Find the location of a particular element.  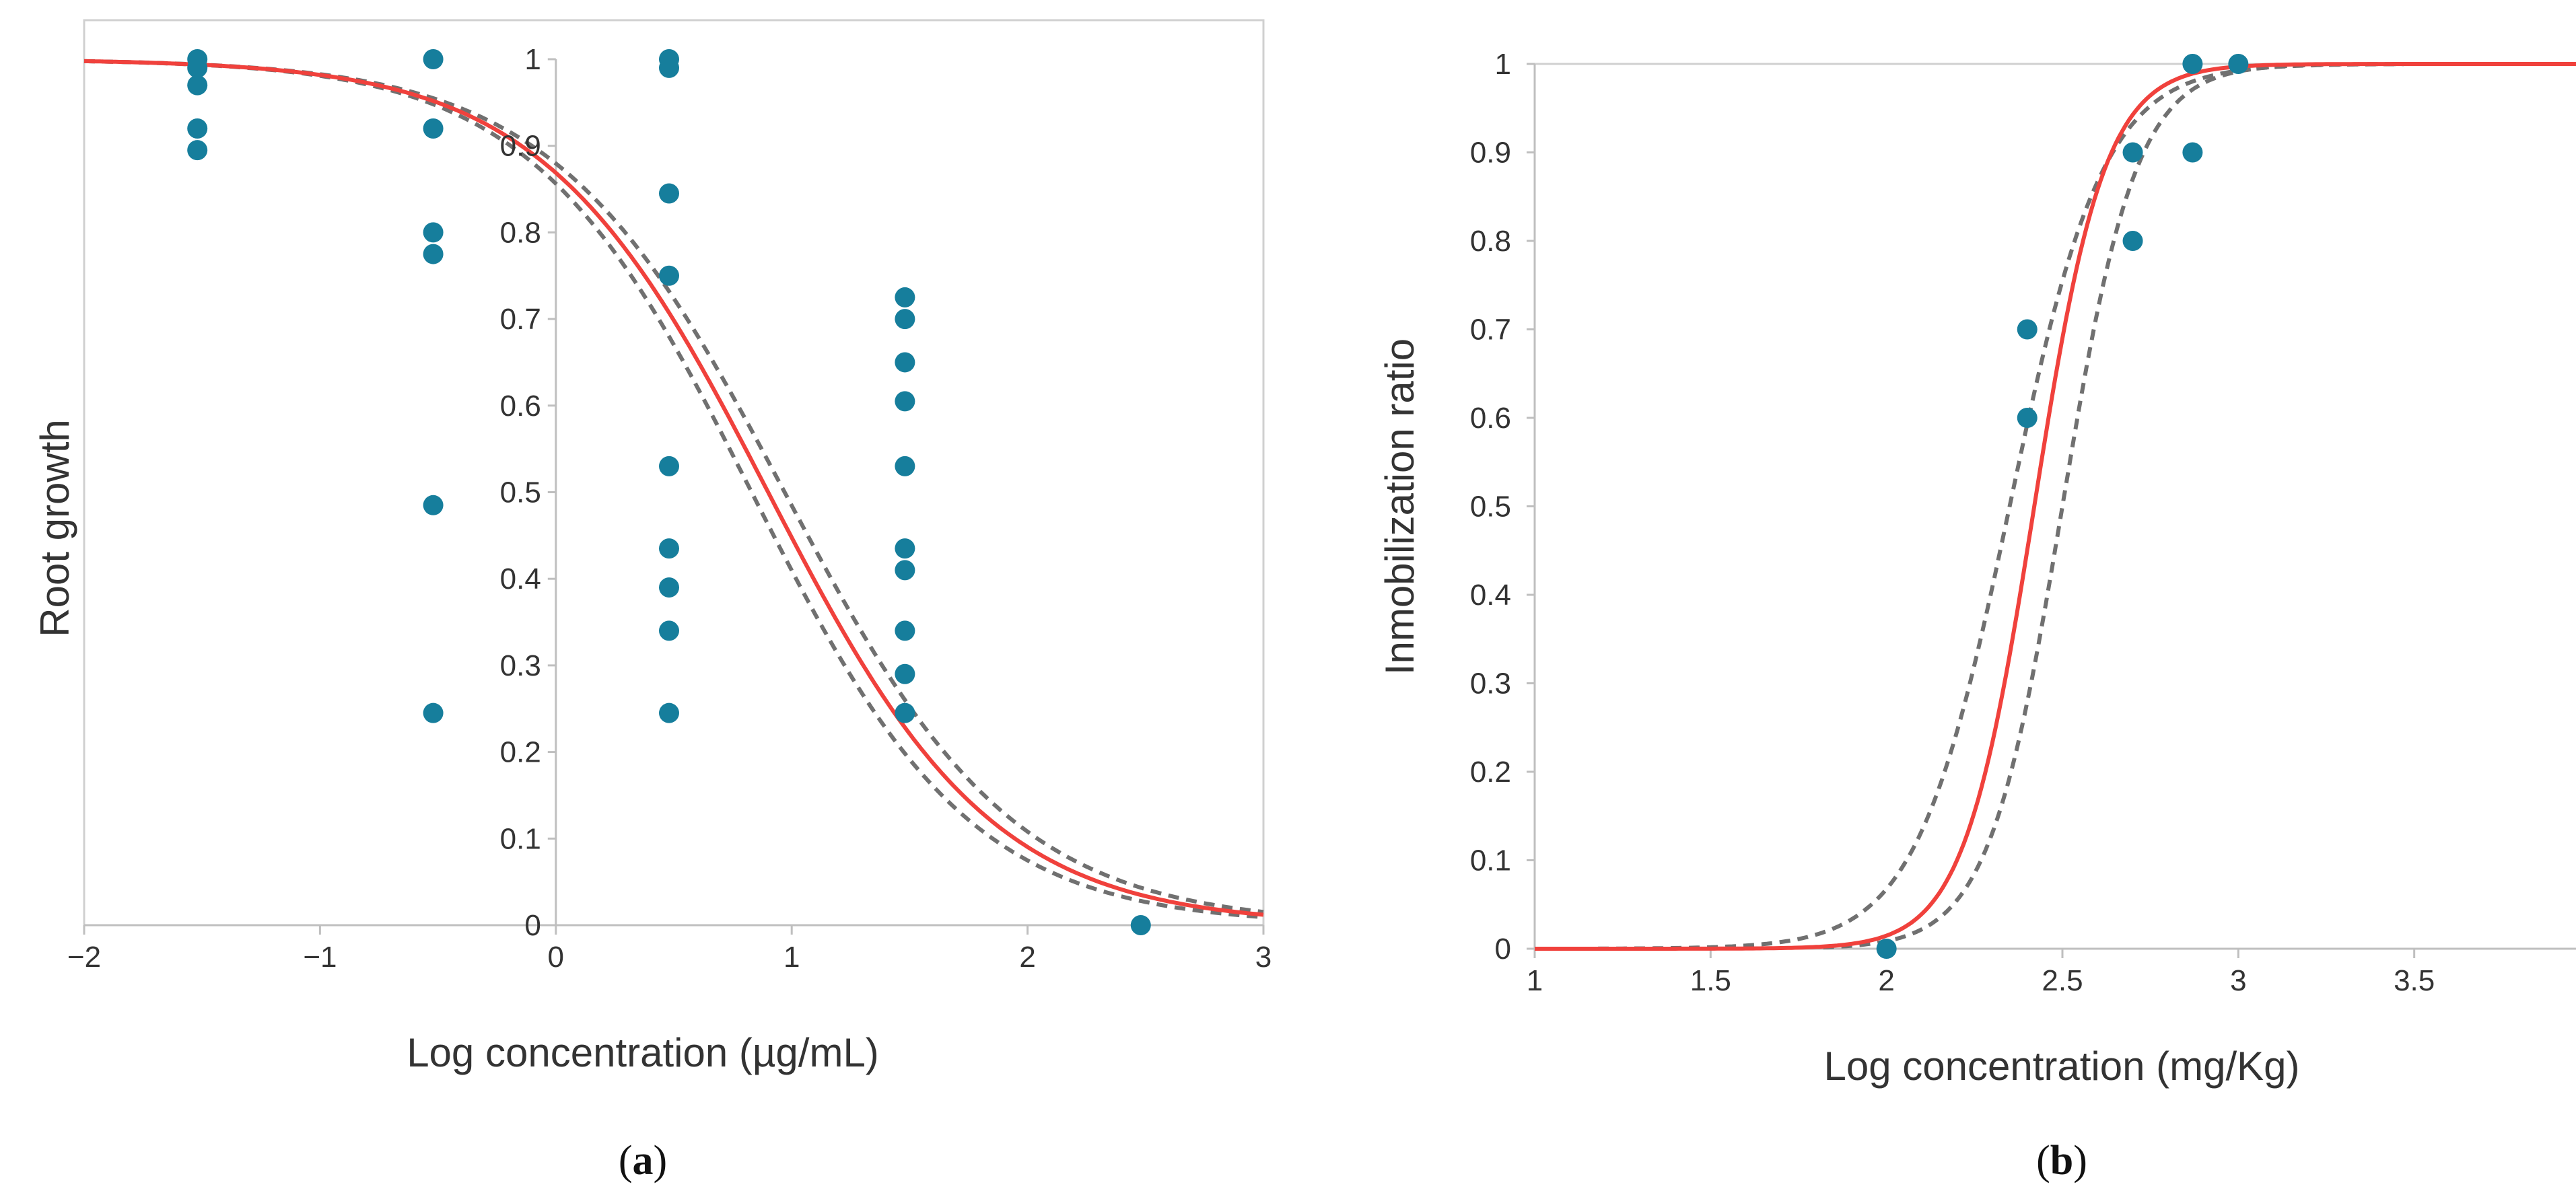

x-tick-label: −2 is located at coordinates (84, 957).